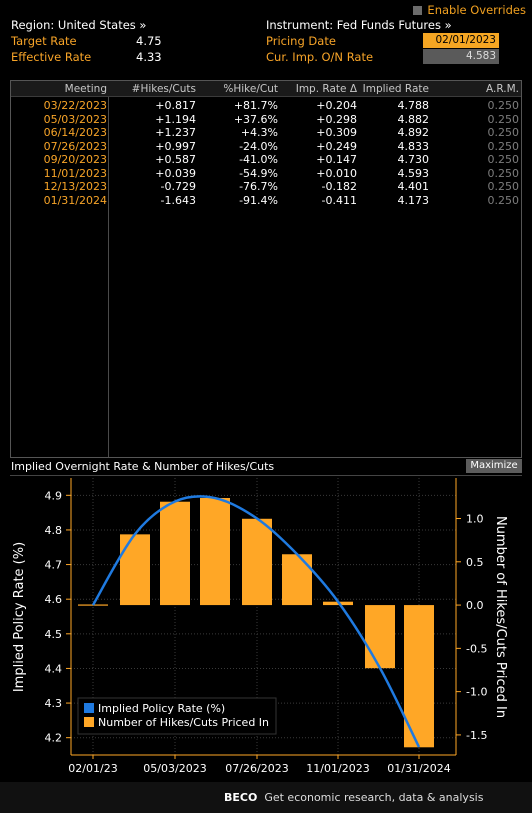 The height and width of the screenshot is (813, 532). Describe the element at coordinates (301, 41) in the screenshot. I see `pricing-date-label: Pricing Date` at that location.